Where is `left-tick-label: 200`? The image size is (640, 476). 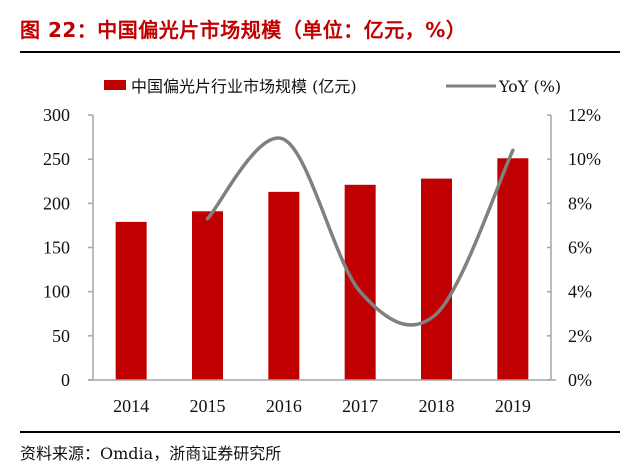
left-tick-label: 200 is located at coordinates (56, 203).